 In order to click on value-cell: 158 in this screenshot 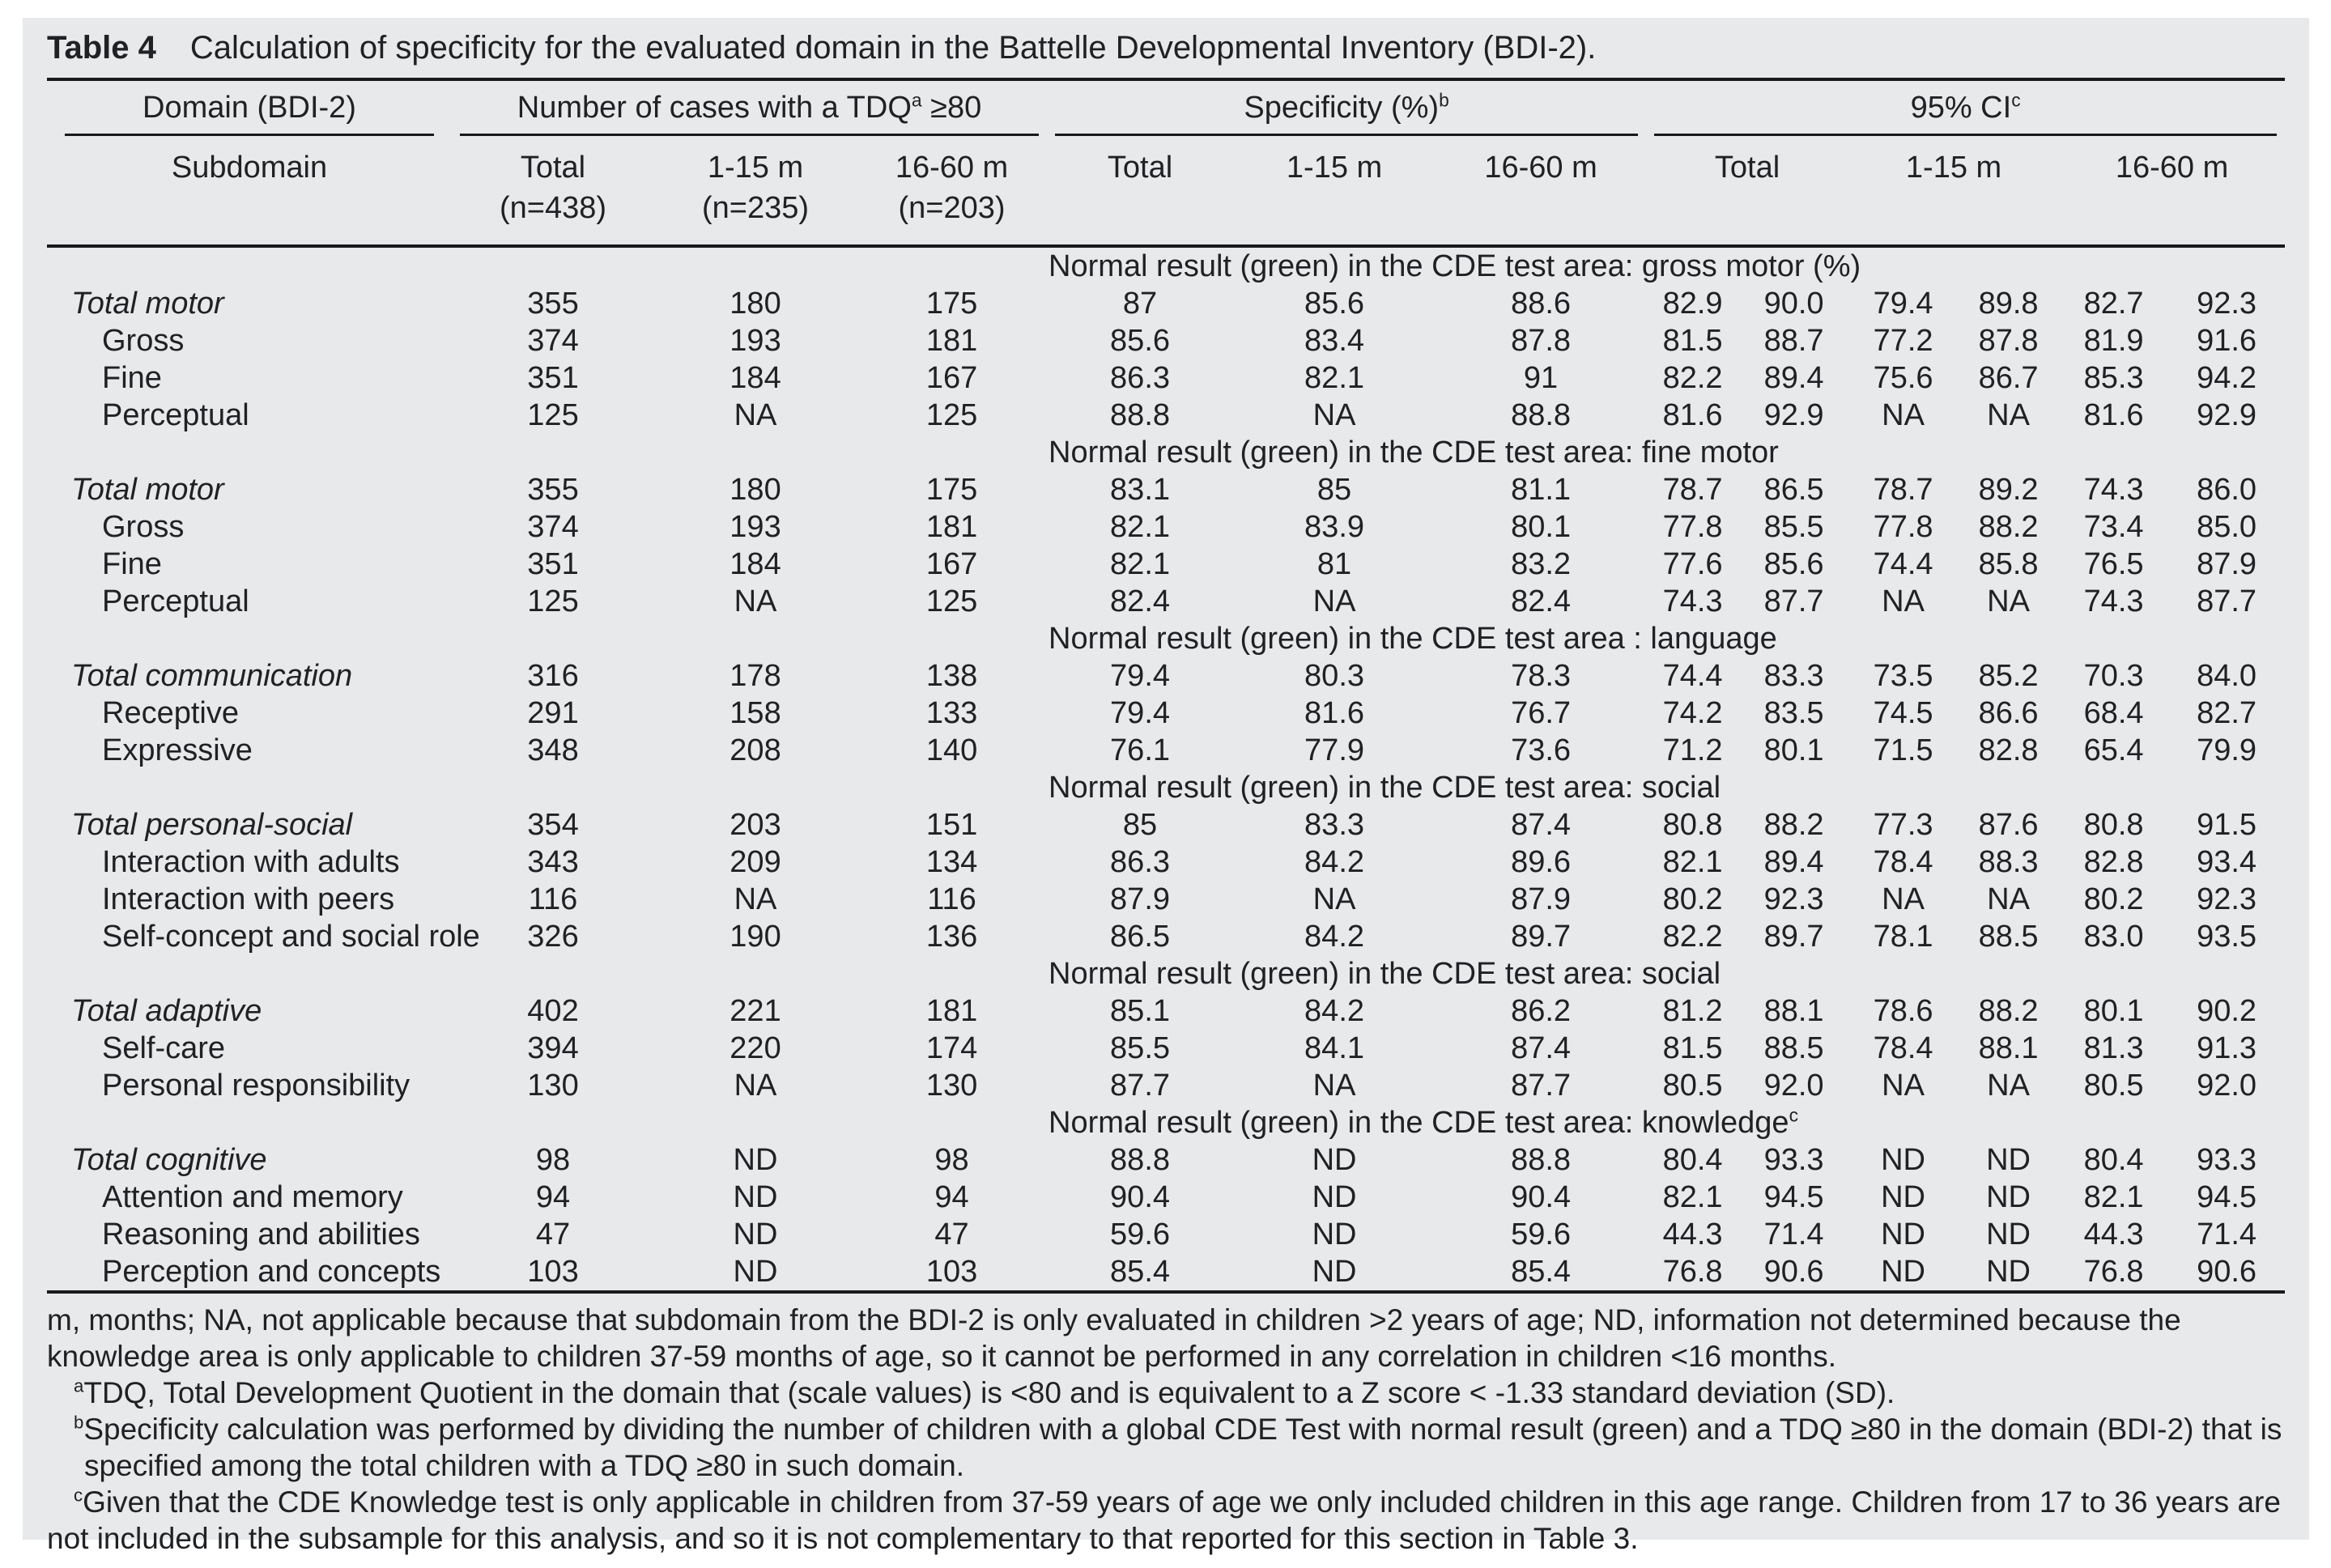, I will do `click(755, 713)`.